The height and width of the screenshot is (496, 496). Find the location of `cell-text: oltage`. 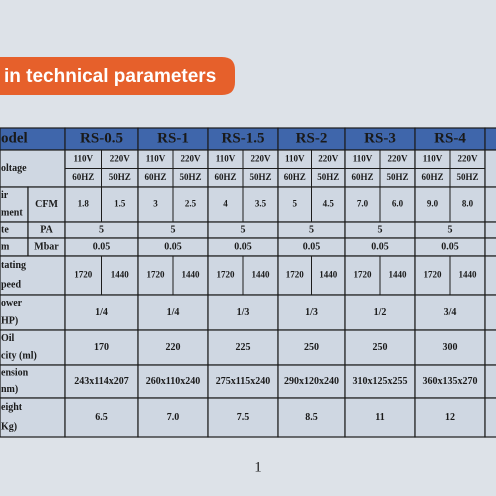

cell-text: oltage is located at coordinates (14, 168).